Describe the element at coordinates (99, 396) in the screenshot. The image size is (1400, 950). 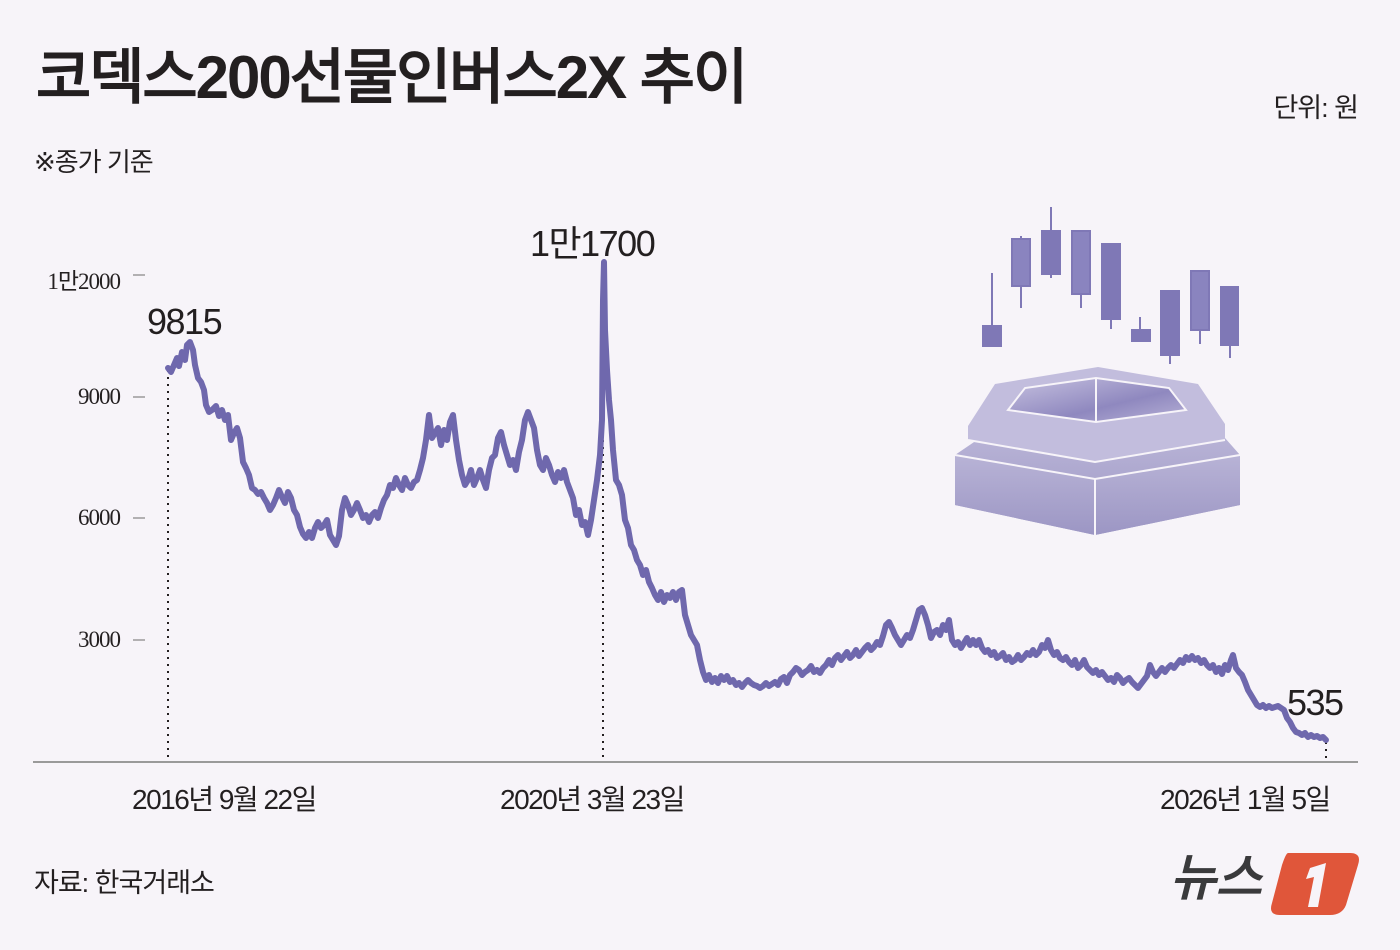
I see `y-tick-label: 9000` at that location.